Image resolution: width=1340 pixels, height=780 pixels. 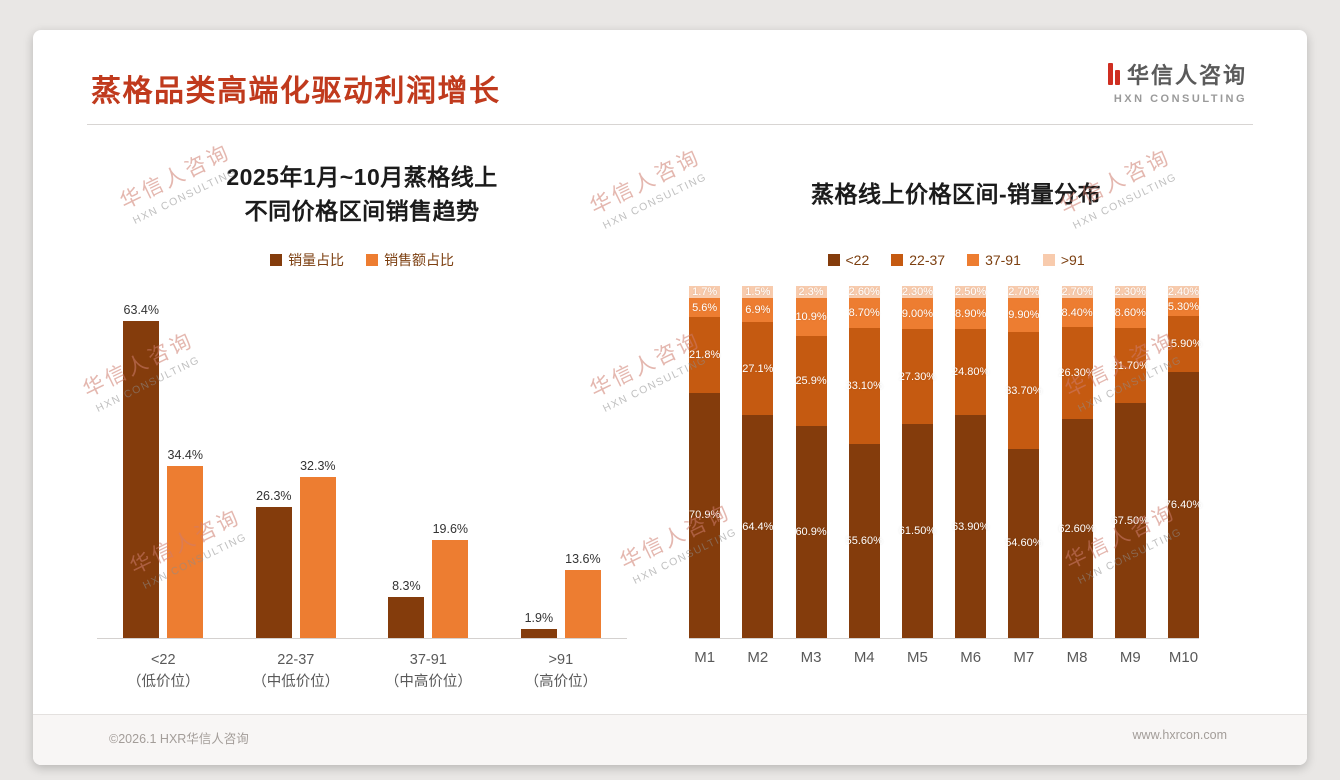 I want to click on bar-segment: 2.70%, so click(x=1077, y=292).